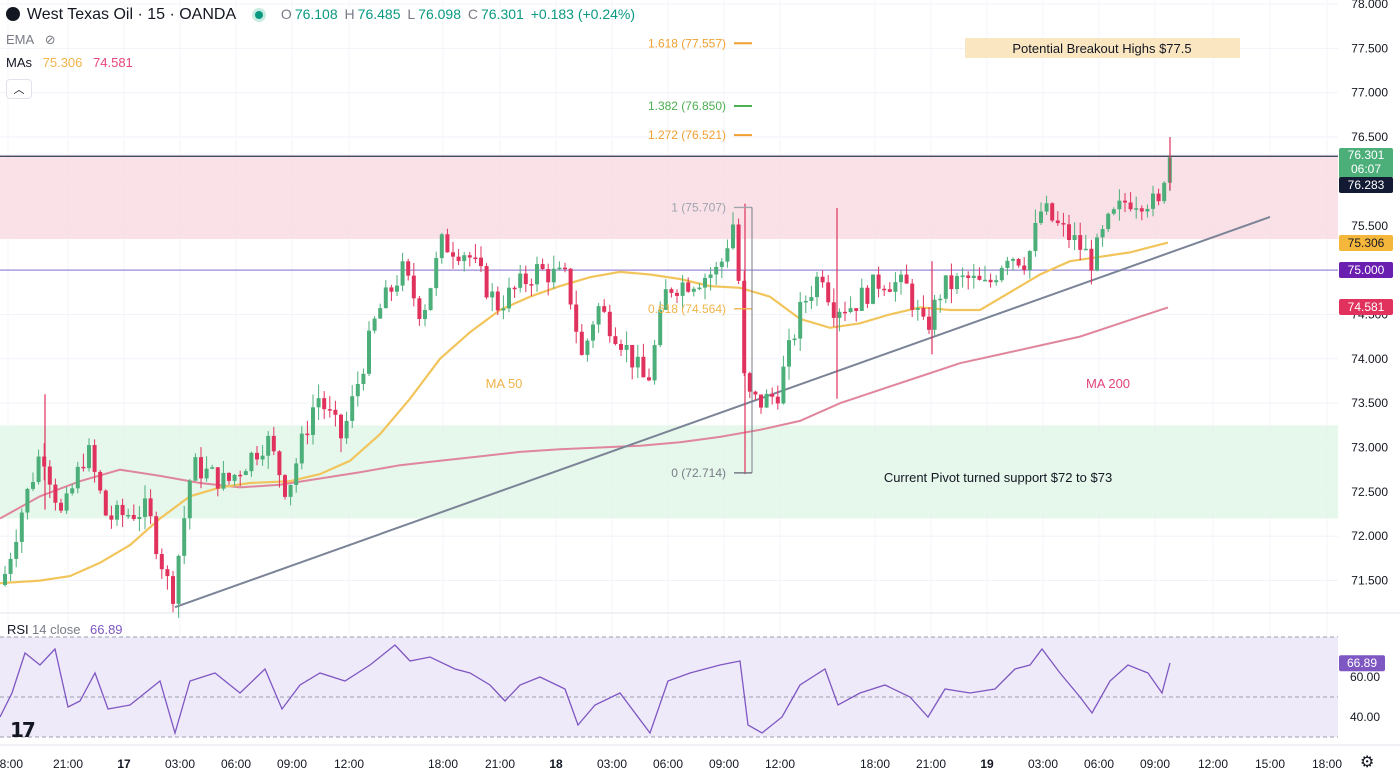 This screenshot has width=1400, height=777. Describe the element at coordinates (439, 14) in the screenshot. I see `low-value: 76.098` at that location.